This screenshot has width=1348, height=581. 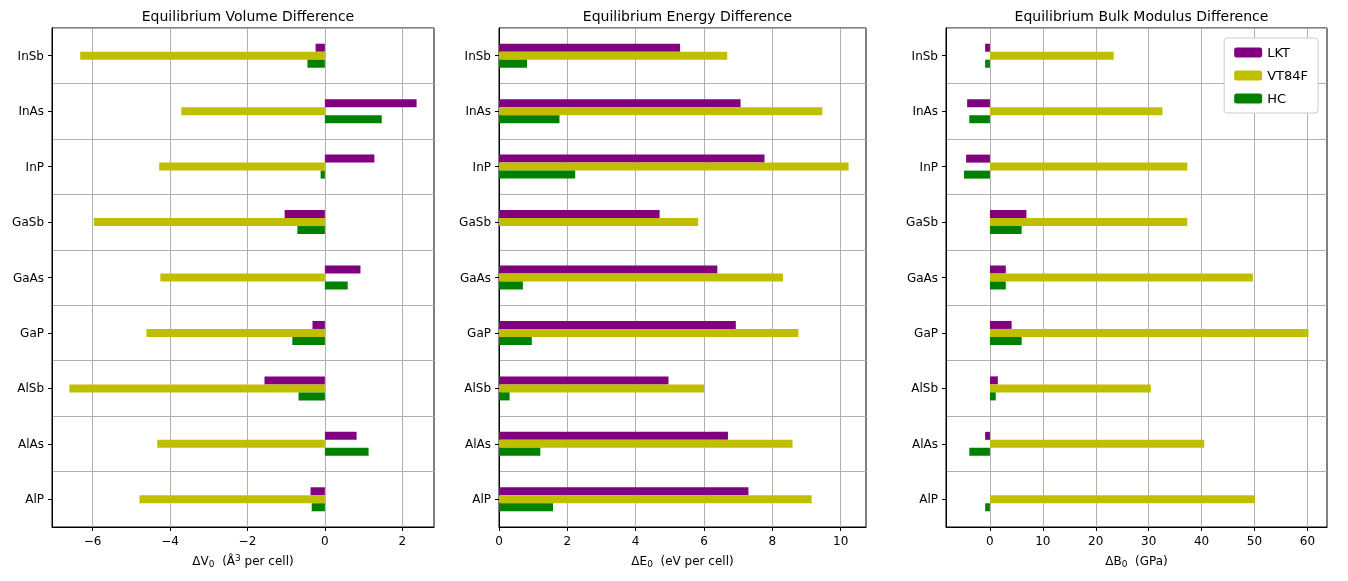 I want to click on x-tick-label: −2, so click(x=247, y=541).